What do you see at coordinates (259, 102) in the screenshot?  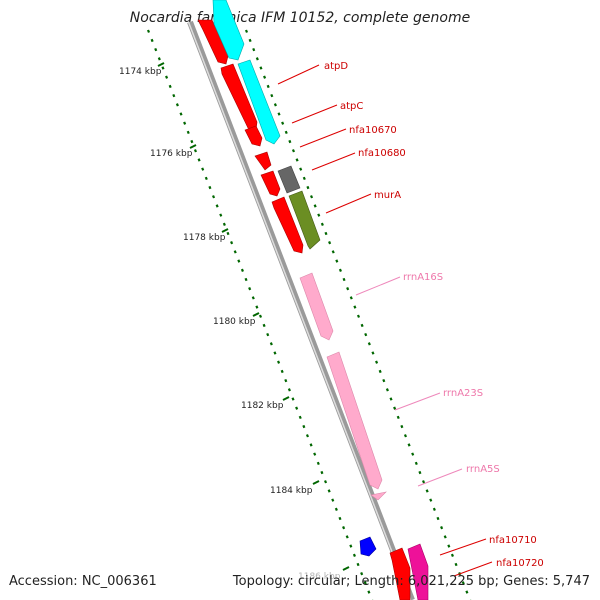 I see `atpC-feature` at bounding box center [259, 102].